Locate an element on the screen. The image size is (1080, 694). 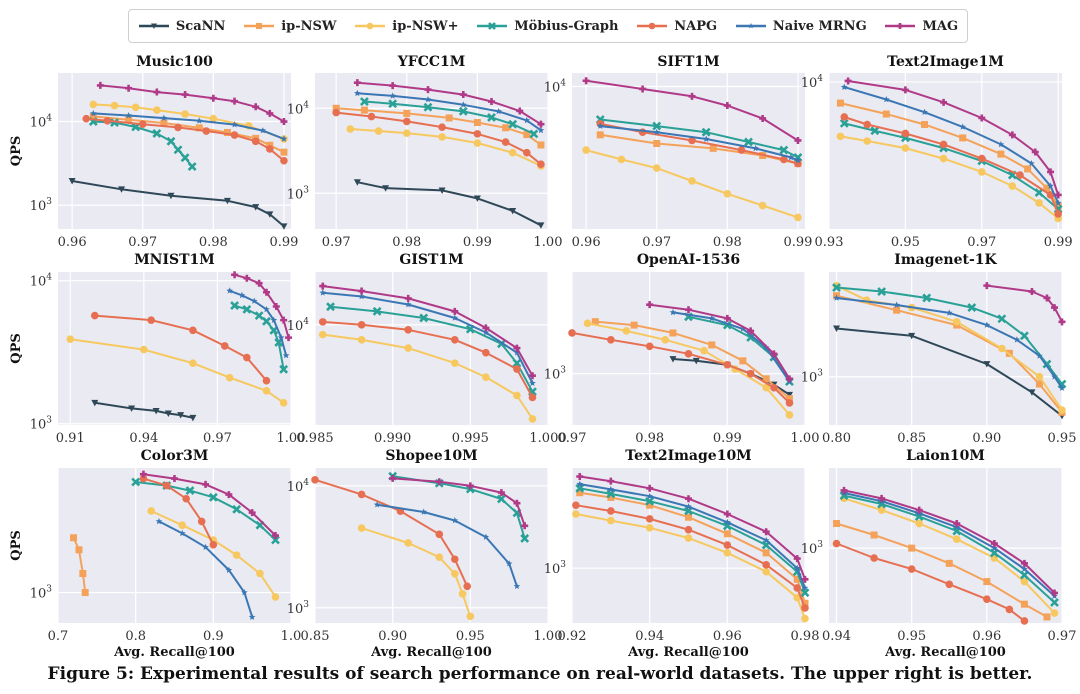
x-tick-label: 1.0 is located at coordinates (291, 636).